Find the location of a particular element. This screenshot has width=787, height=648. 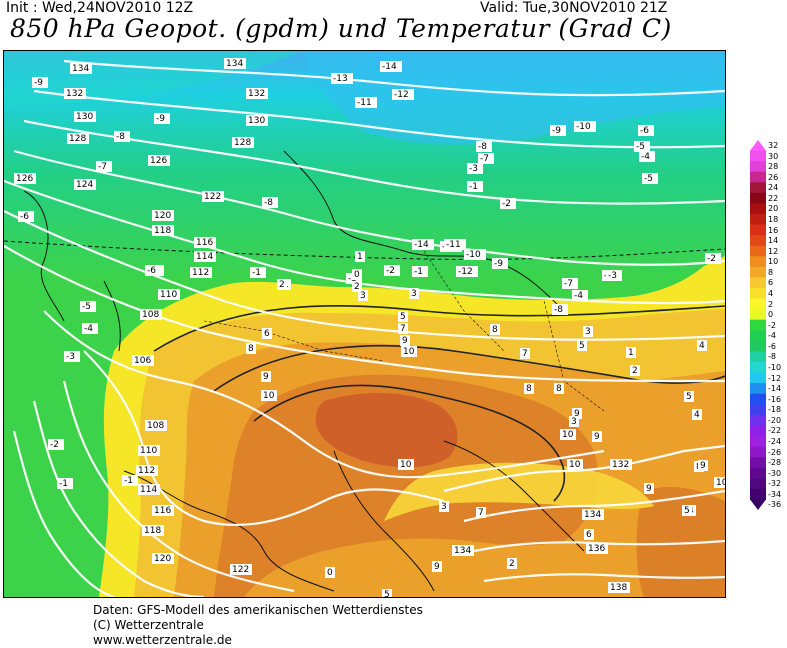

geopotential-label: 132 is located at coordinates (620, 465).